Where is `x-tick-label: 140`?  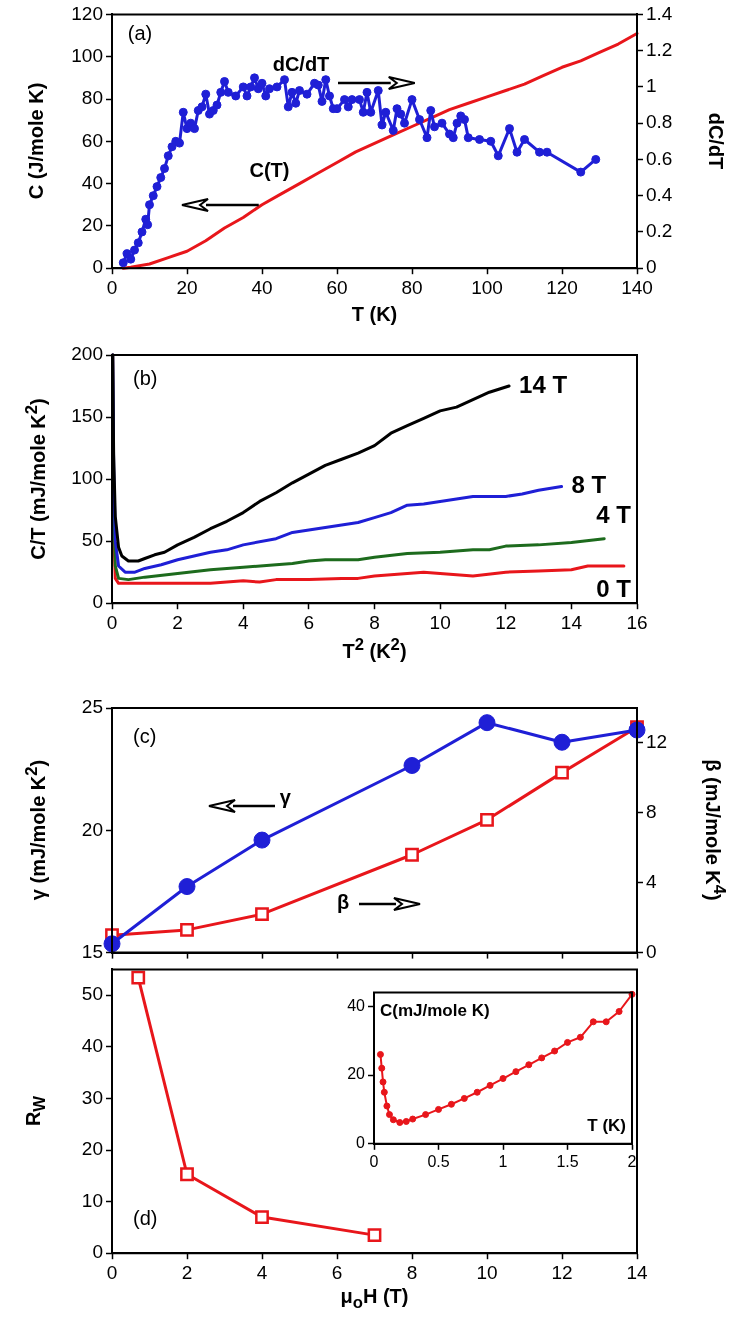
x-tick-label: 140 is located at coordinates (637, 287).